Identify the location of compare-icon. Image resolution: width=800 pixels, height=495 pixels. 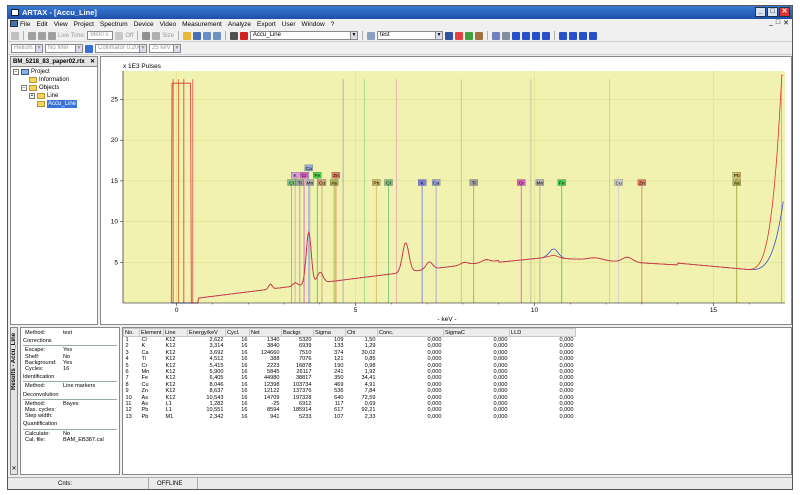
(495, 35).